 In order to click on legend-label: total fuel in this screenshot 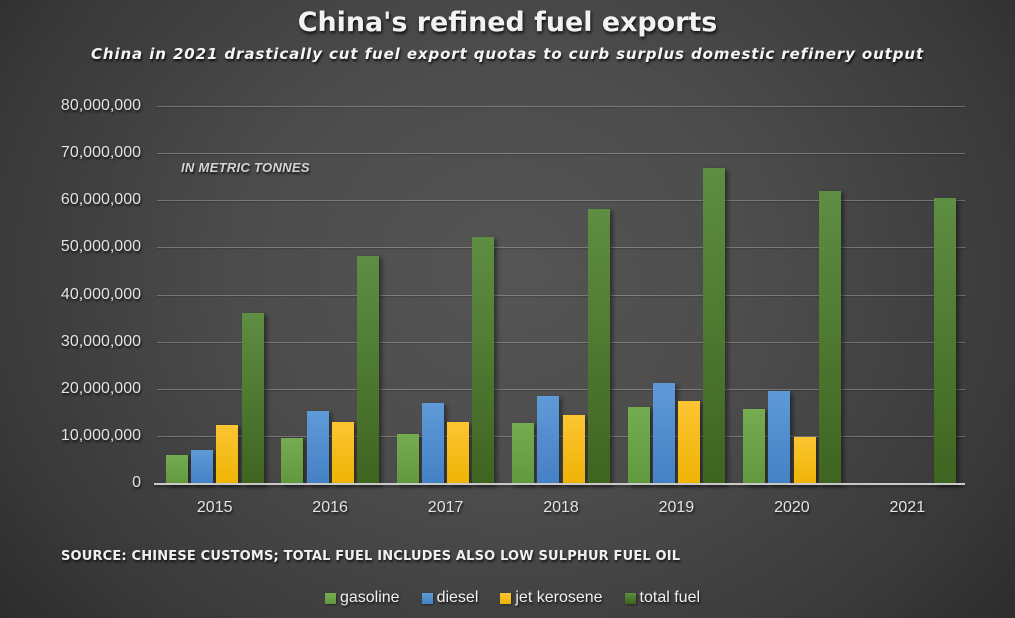, I will do `click(670, 597)`.